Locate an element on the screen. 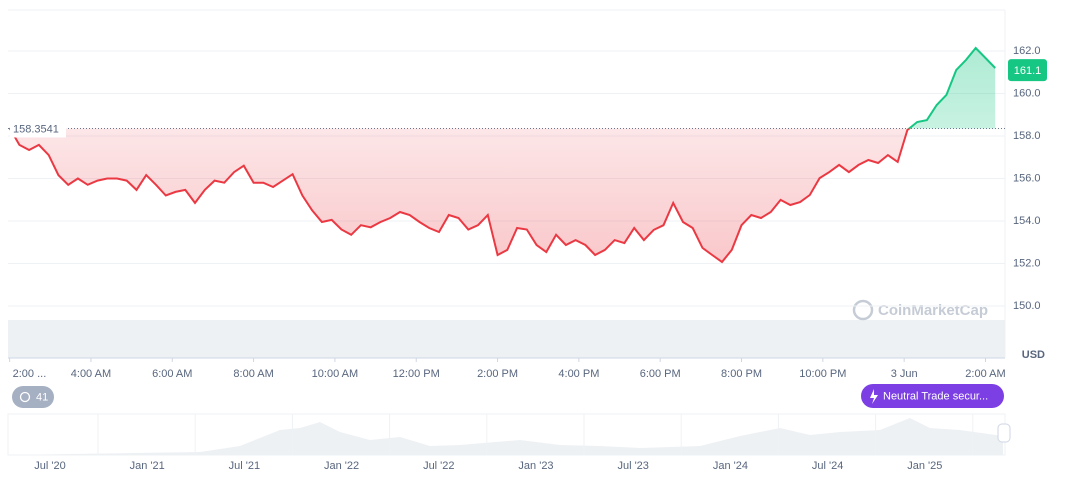 The height and width of the screenshot is (477, 1072). navigator-label: Jan '22 is located at coordinates (341, 466).